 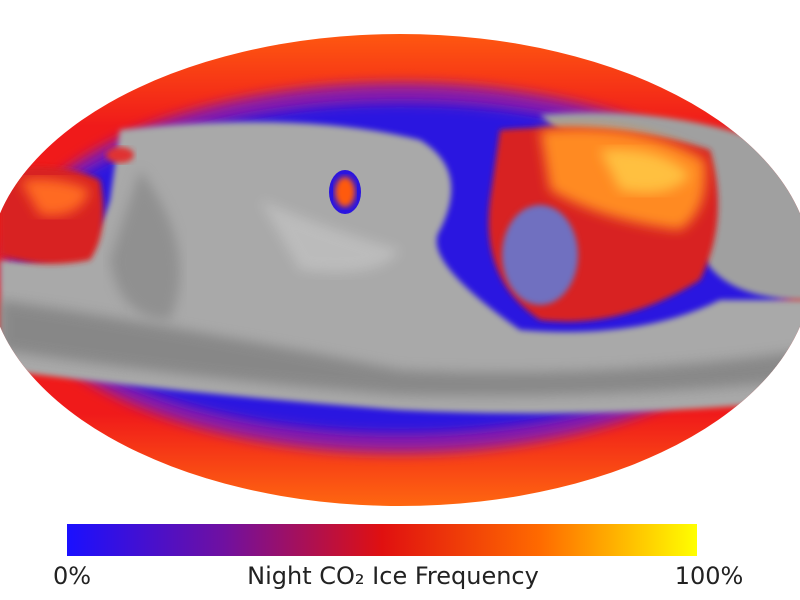 What do you see at coordinates (709, 576) in the screenshot?
I see `colorbar-tick-label: 100%` at bounding box center [709, 576].